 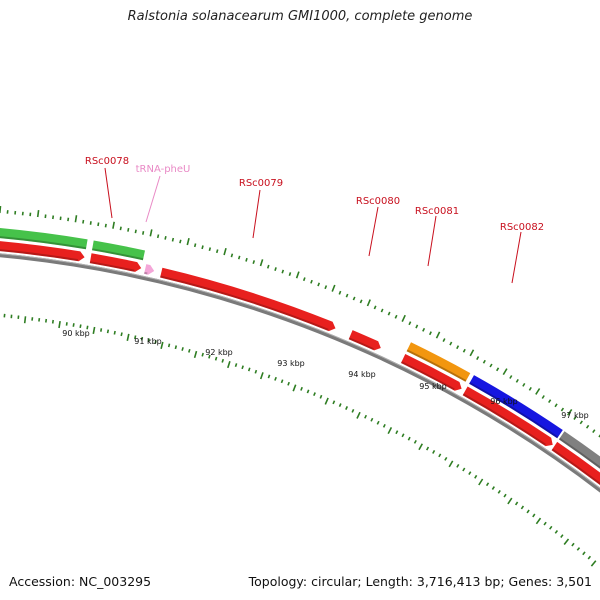 What do you see at coordinates (504, 419) in the screenshot?
I see `cds-arrow-rsc0082-shade` at bounding box center [504, 419].